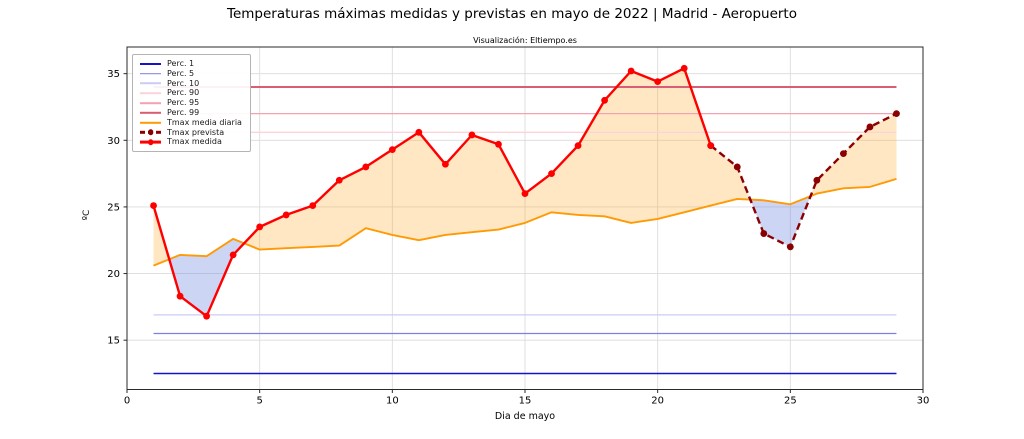 The width and height of the screenshot is (1024, 439). What do you see at coordinates (183, 83) in the screenshot?
I see `legend-item-label: Perc. 10` at bounding box center [183, 83].